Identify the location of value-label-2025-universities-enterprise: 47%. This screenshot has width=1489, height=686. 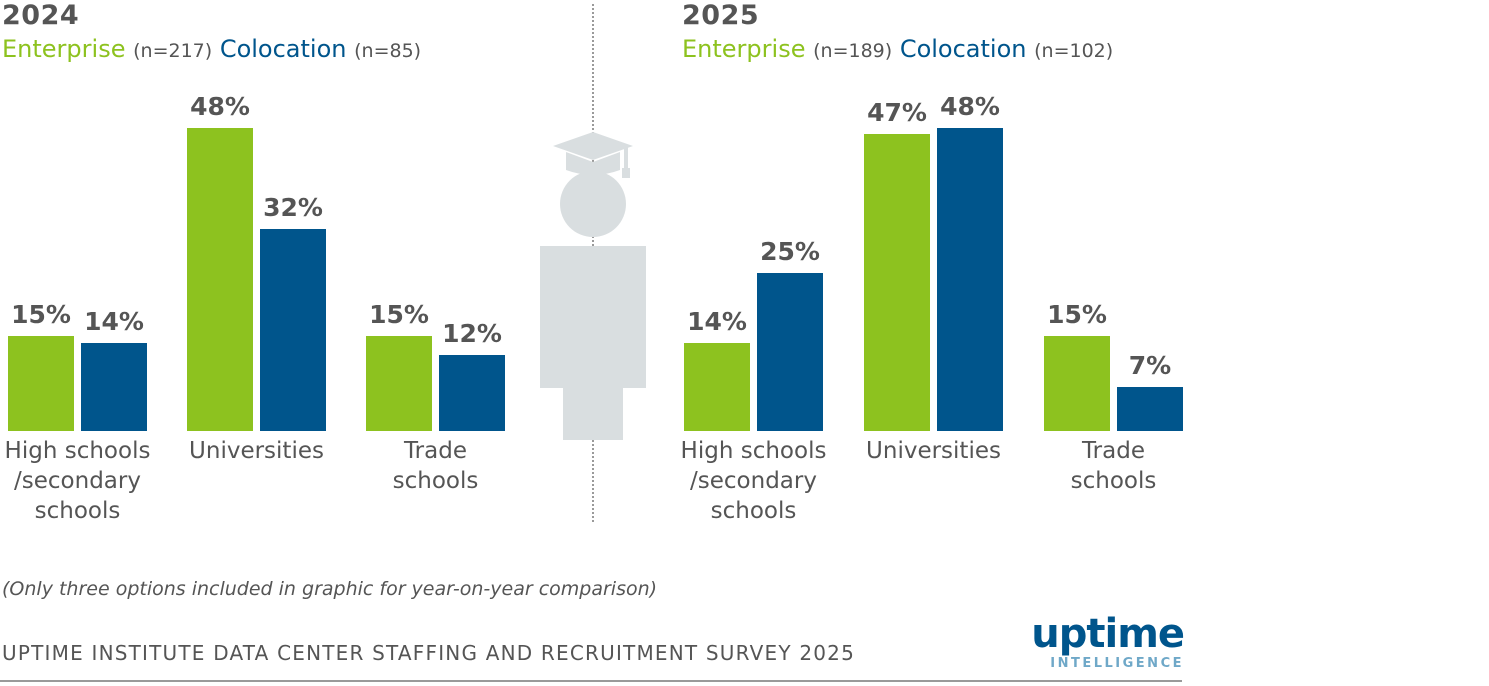
(897, 113).